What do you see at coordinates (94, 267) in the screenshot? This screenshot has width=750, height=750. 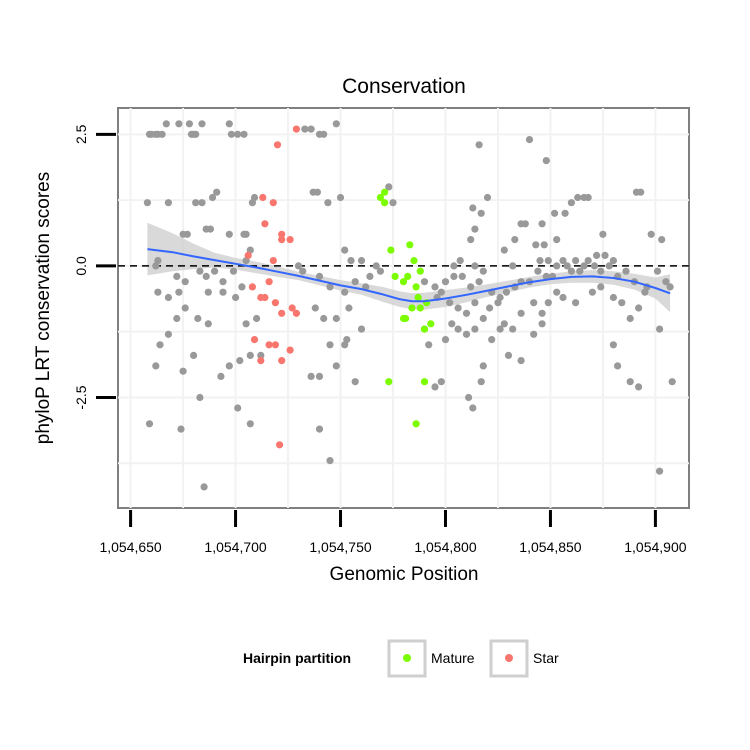 I see `y-axis: 2.5 0.0 -2.5` at bounding box center [94, 267].